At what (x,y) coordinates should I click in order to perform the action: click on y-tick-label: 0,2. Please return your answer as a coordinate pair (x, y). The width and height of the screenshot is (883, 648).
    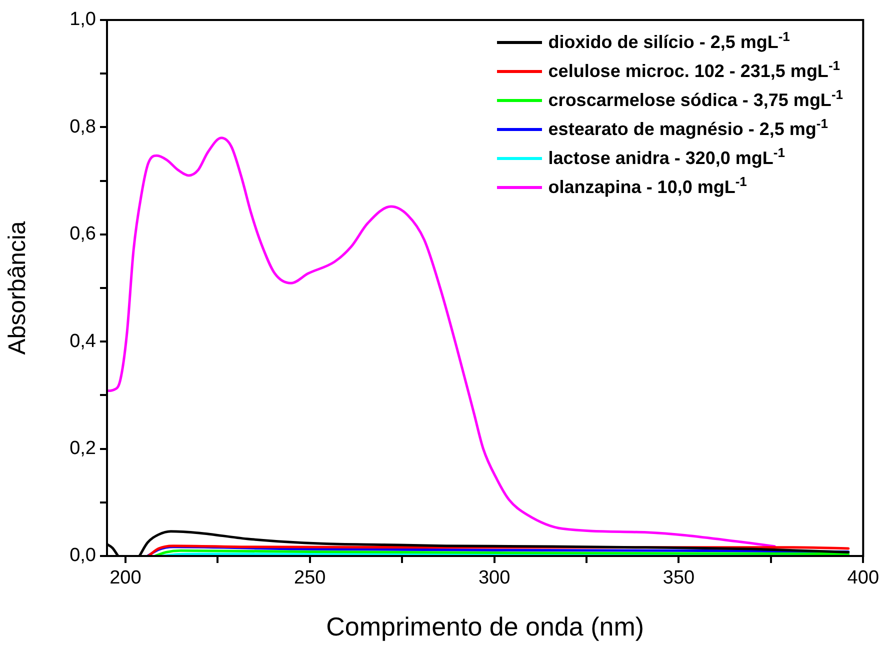
    Looking at the image, I should click on (83, 449).